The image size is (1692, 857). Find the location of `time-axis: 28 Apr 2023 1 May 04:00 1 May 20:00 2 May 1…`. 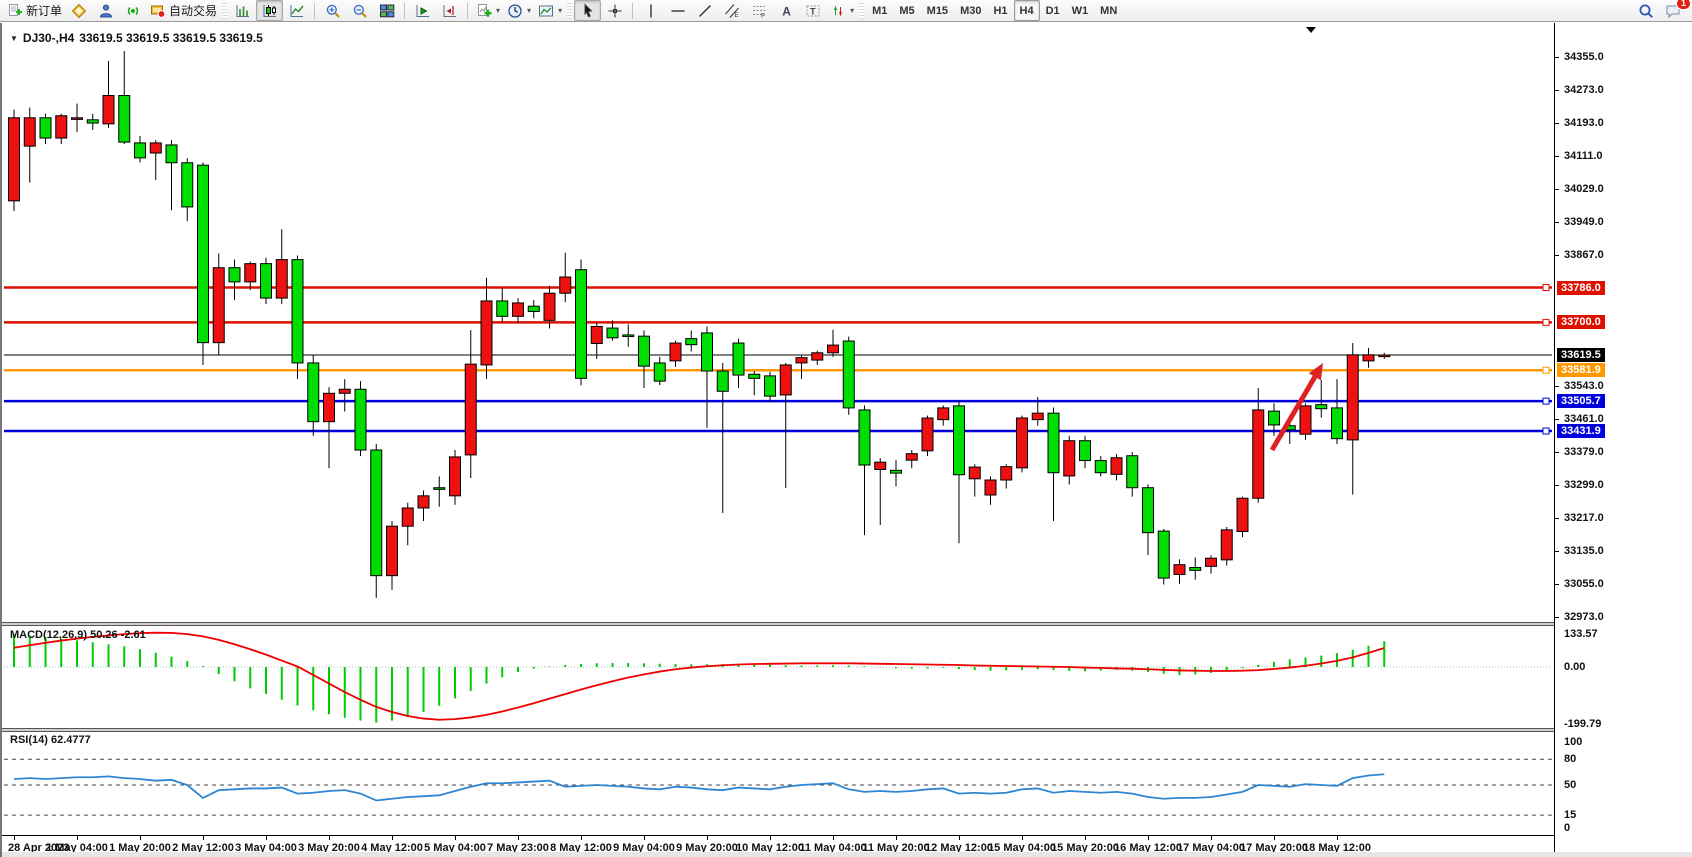

time-axis: 28 Apr 2023 1 May 04:00 1 May 20:00 2 May 1… is located at coordinates (847, 846).